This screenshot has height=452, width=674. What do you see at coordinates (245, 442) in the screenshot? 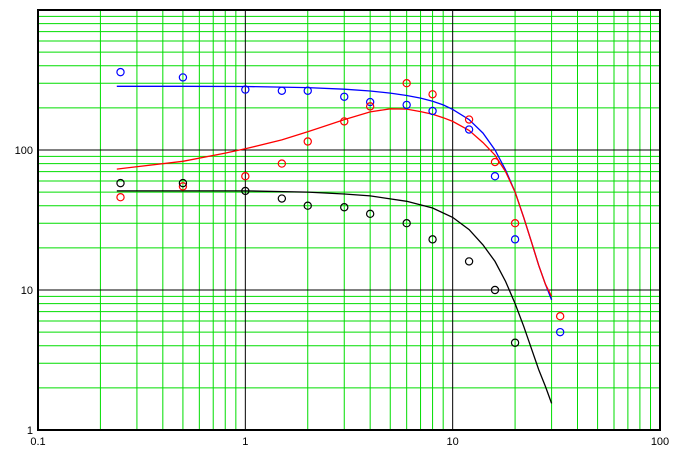
I see `x-tick-label: 1` at bounding box center [245, 442].